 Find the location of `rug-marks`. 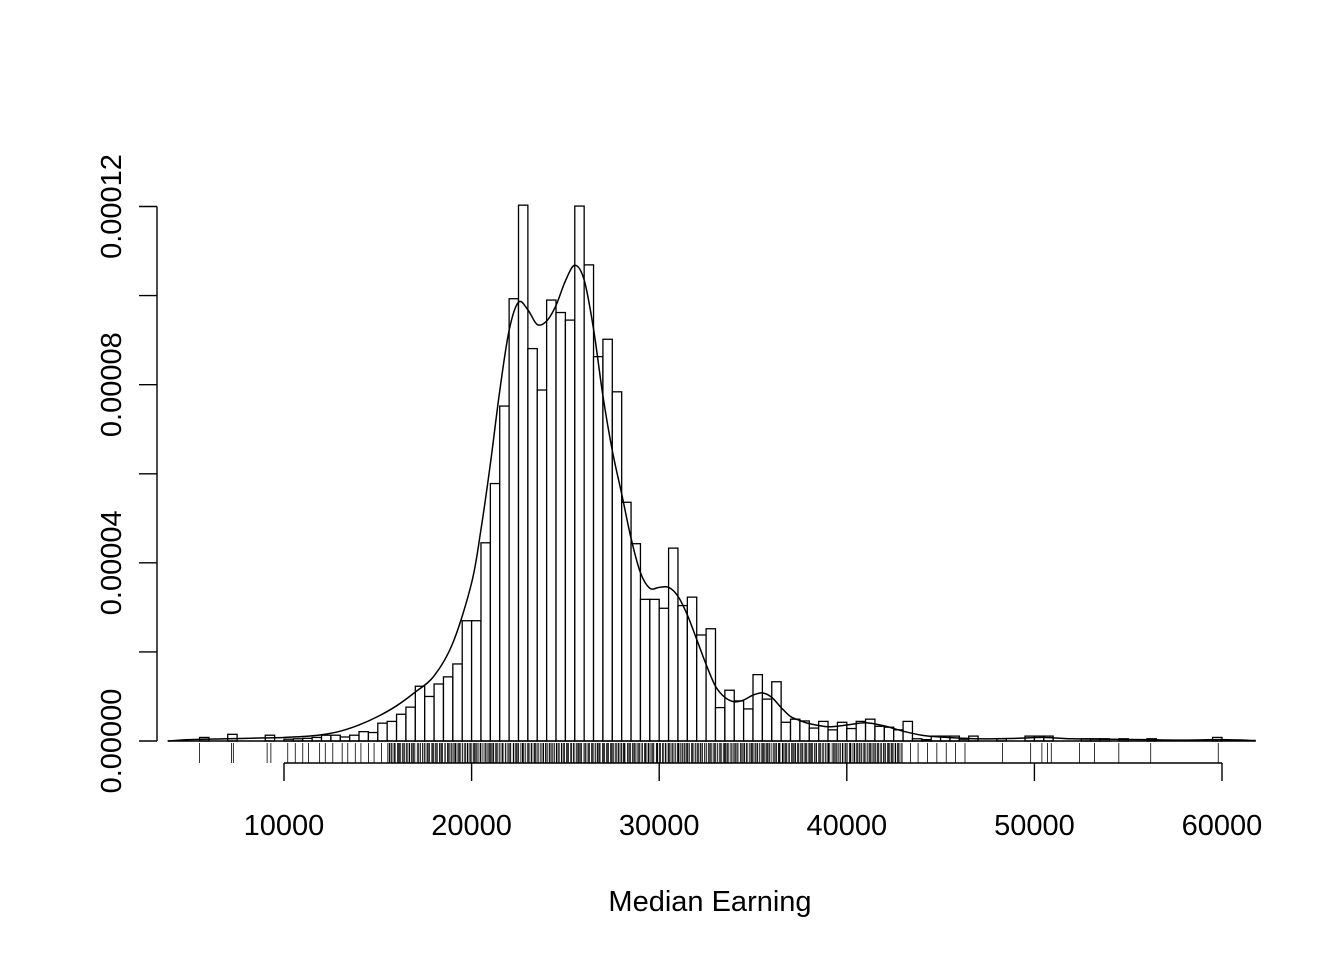

rug-marks is located at coordinates (709, 753).